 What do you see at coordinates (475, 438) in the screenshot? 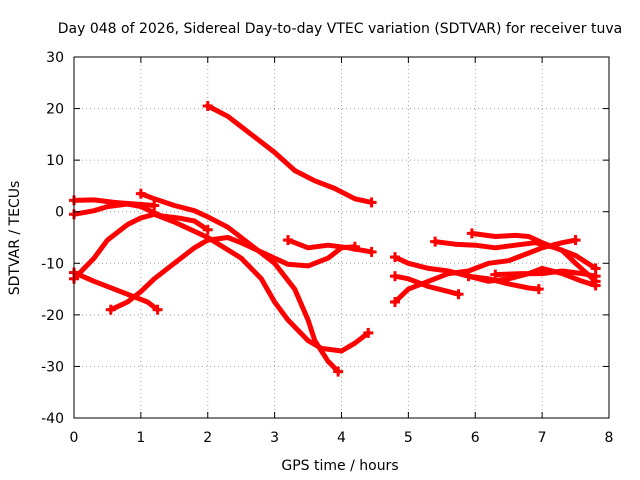
I see `x-tick-label: 6` at bounding box center [475, 438].